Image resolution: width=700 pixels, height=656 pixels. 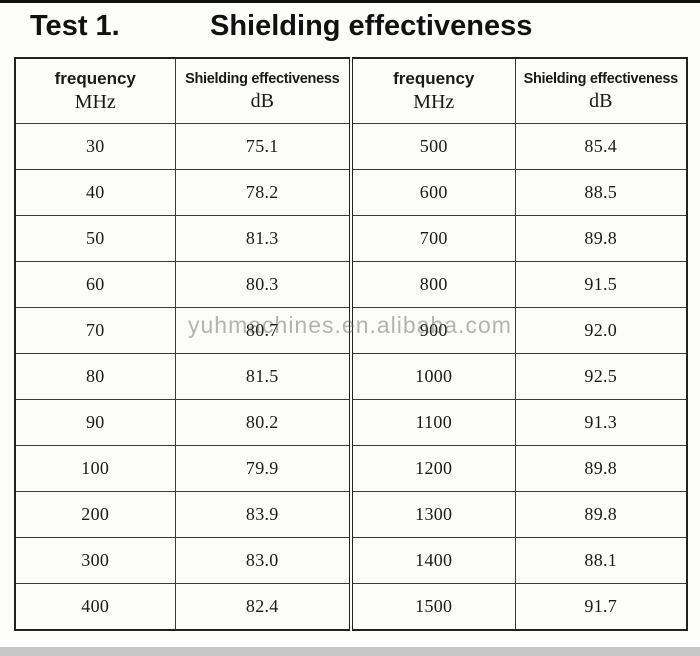 I want to click on table-cell: 91.7, so click(x=601, y=607).